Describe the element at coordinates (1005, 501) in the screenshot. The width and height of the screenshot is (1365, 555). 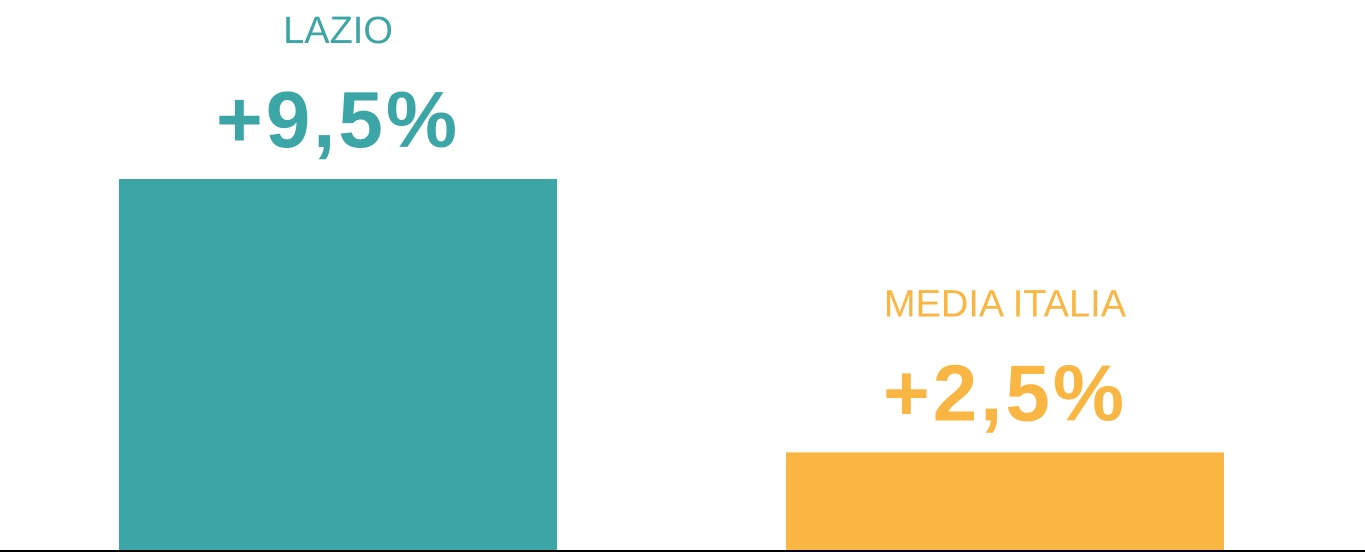
I see `bar` at that location.